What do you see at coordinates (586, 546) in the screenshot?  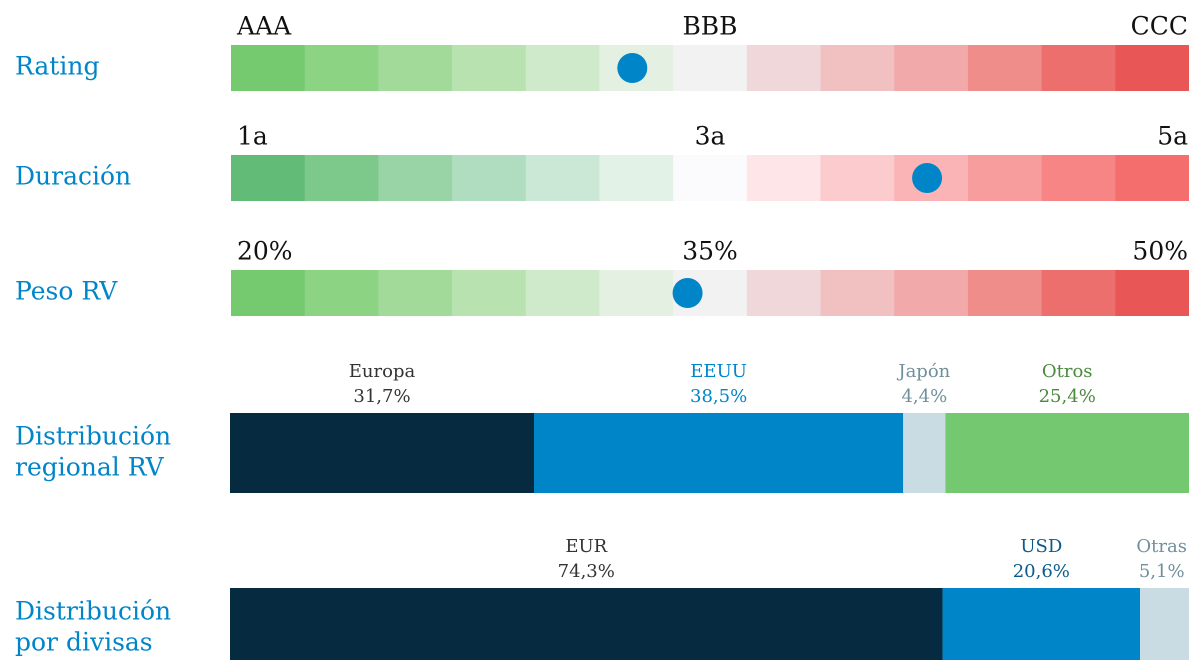 I see `segment-name: EUR` at bounding box center [586, 546].